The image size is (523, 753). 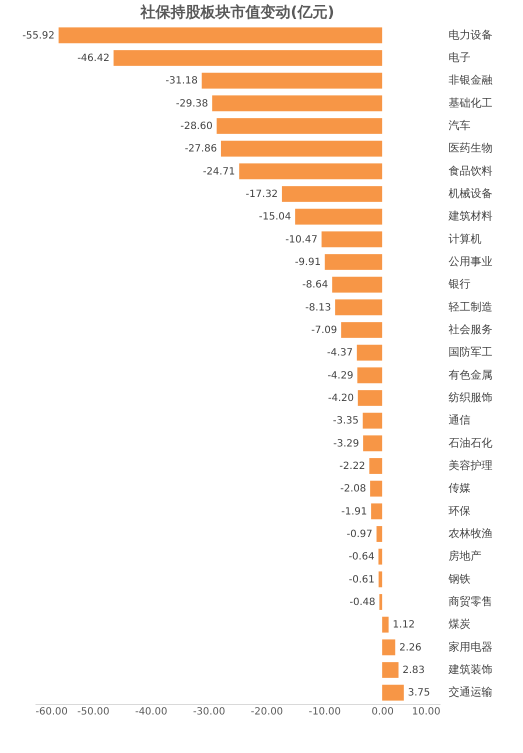 What do you see at coordinates (470, 80) in the screenshot?
I see `y-tick-label: 非银金融` at bounding box center [470, 80].